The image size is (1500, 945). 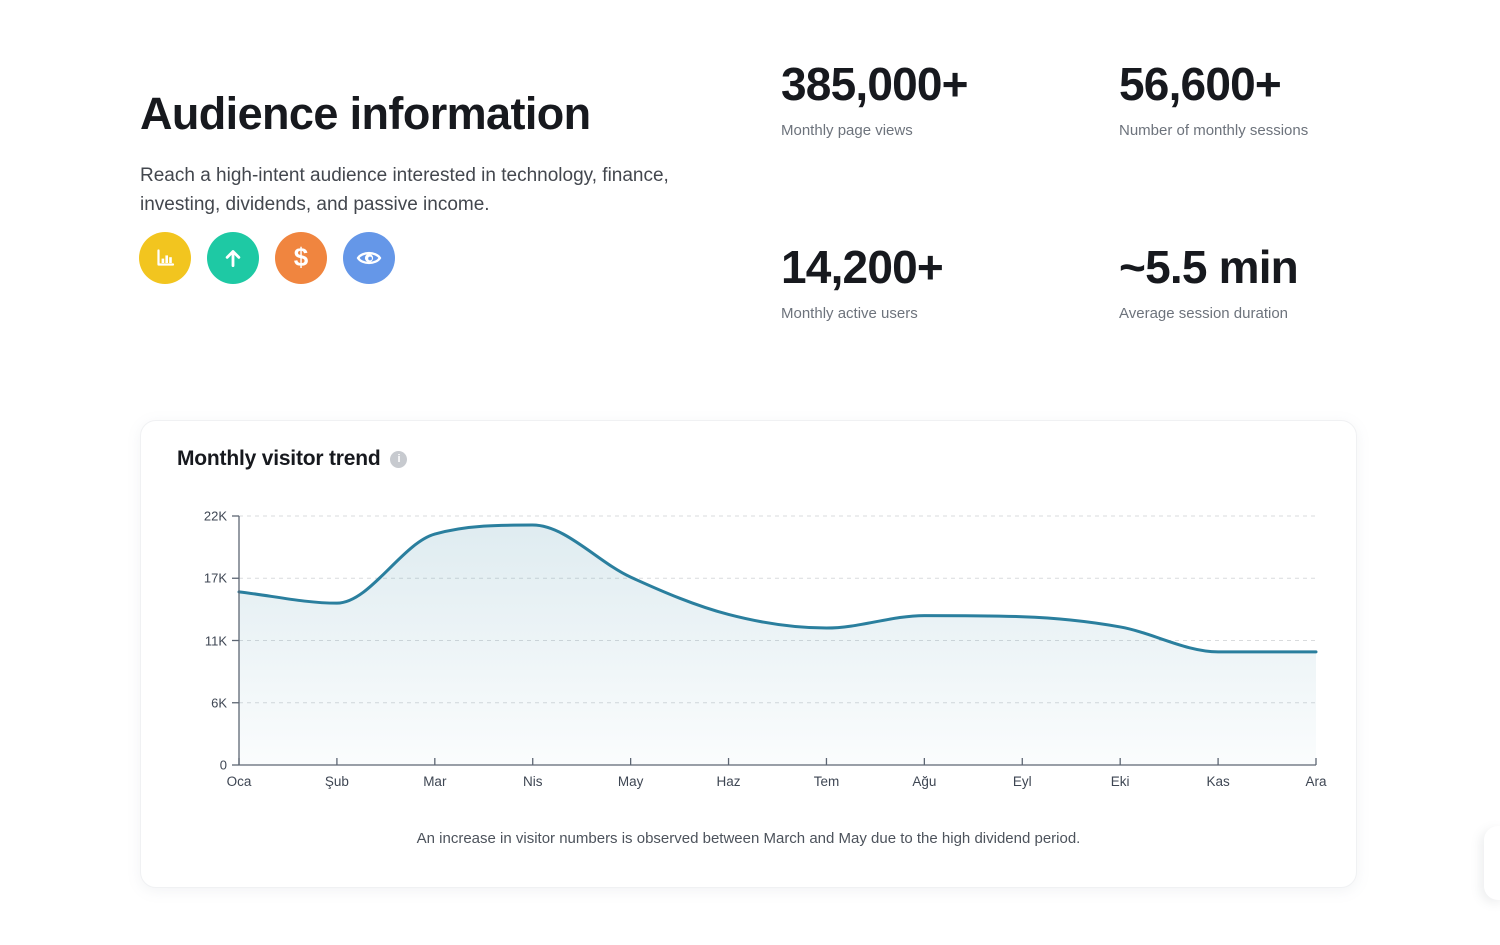 I want to click on stat-sessions: 56,600+ Number of monthly sessions, so click(x=1289, y=99).